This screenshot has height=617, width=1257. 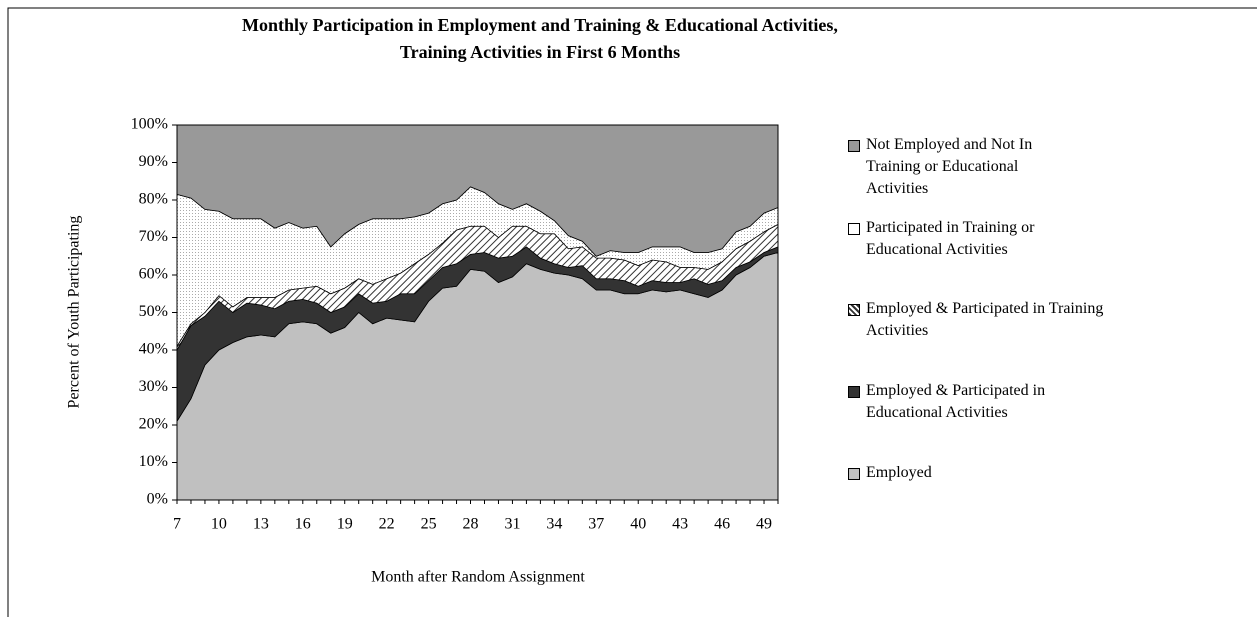 I want to click on x-tick-label: 49, so click(x=764, y=524).